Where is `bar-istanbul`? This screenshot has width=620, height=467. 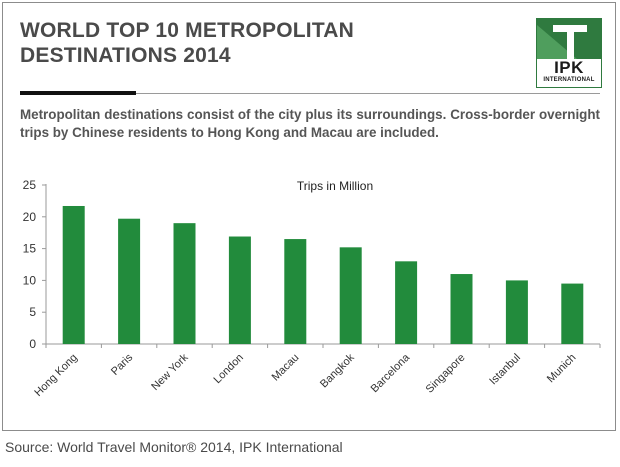
bar-istanbul is located at coordinates (516, 312).